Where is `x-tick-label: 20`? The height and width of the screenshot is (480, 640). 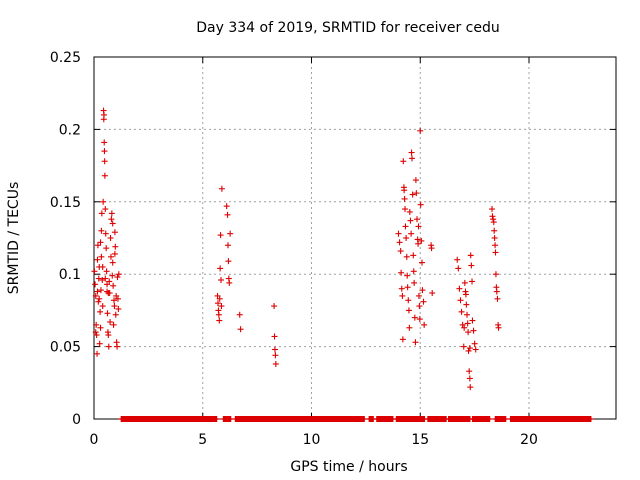 x-tick-label: 20 is located at coordinates (529, 440).